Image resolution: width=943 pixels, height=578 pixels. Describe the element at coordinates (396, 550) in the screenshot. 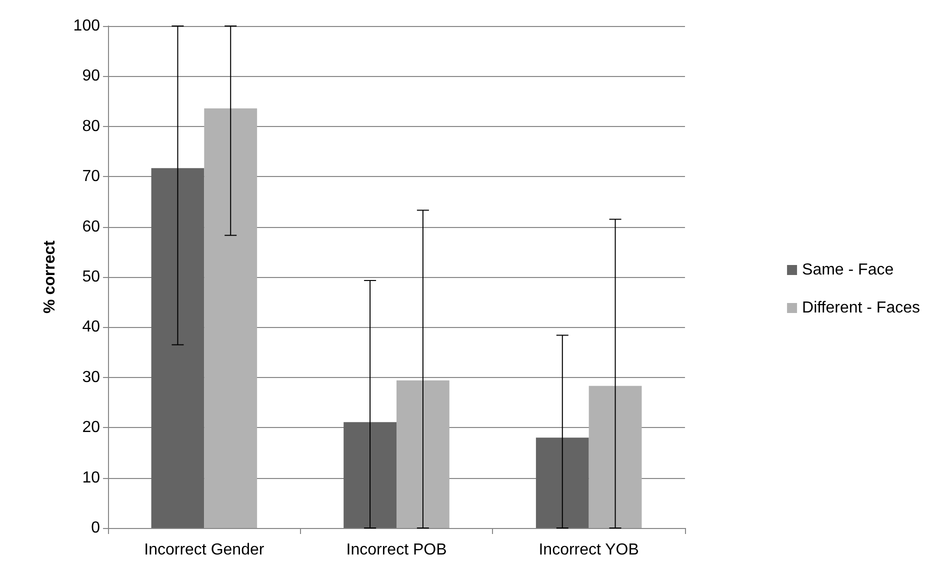

I see `x-tick-label: Incorrect POB` at that location.